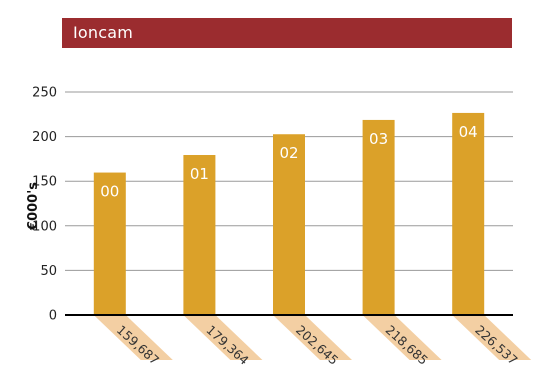 This screenshot has height=376, width=536. I want to click on category-labels: 00 01 02 03 04, so click(288, 162).